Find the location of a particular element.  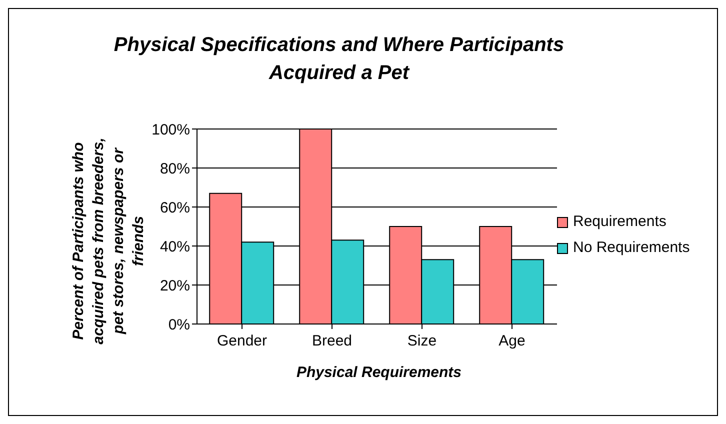

x-tick-label: Breed is located at coordinates (332, 341).